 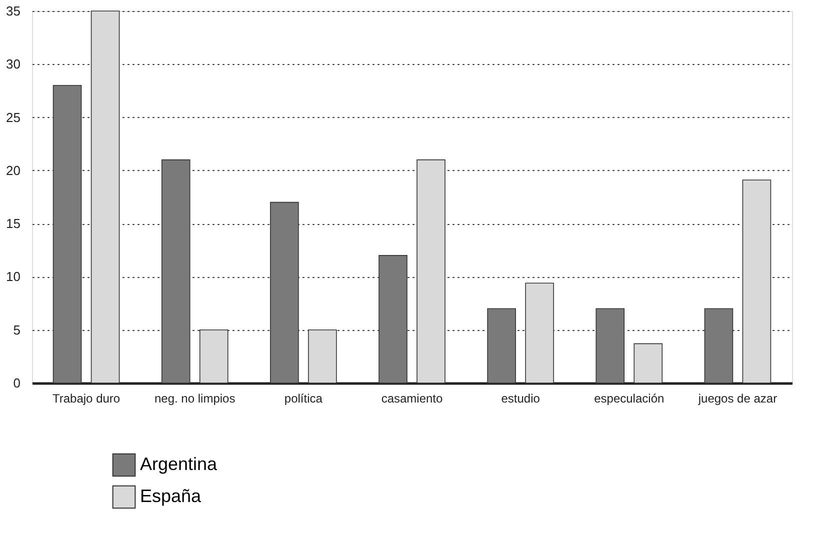 What do you see at coordinates (13, 64) in the screenshot?
I see `y-tick-label: 30` at bounding box center [13, 64].